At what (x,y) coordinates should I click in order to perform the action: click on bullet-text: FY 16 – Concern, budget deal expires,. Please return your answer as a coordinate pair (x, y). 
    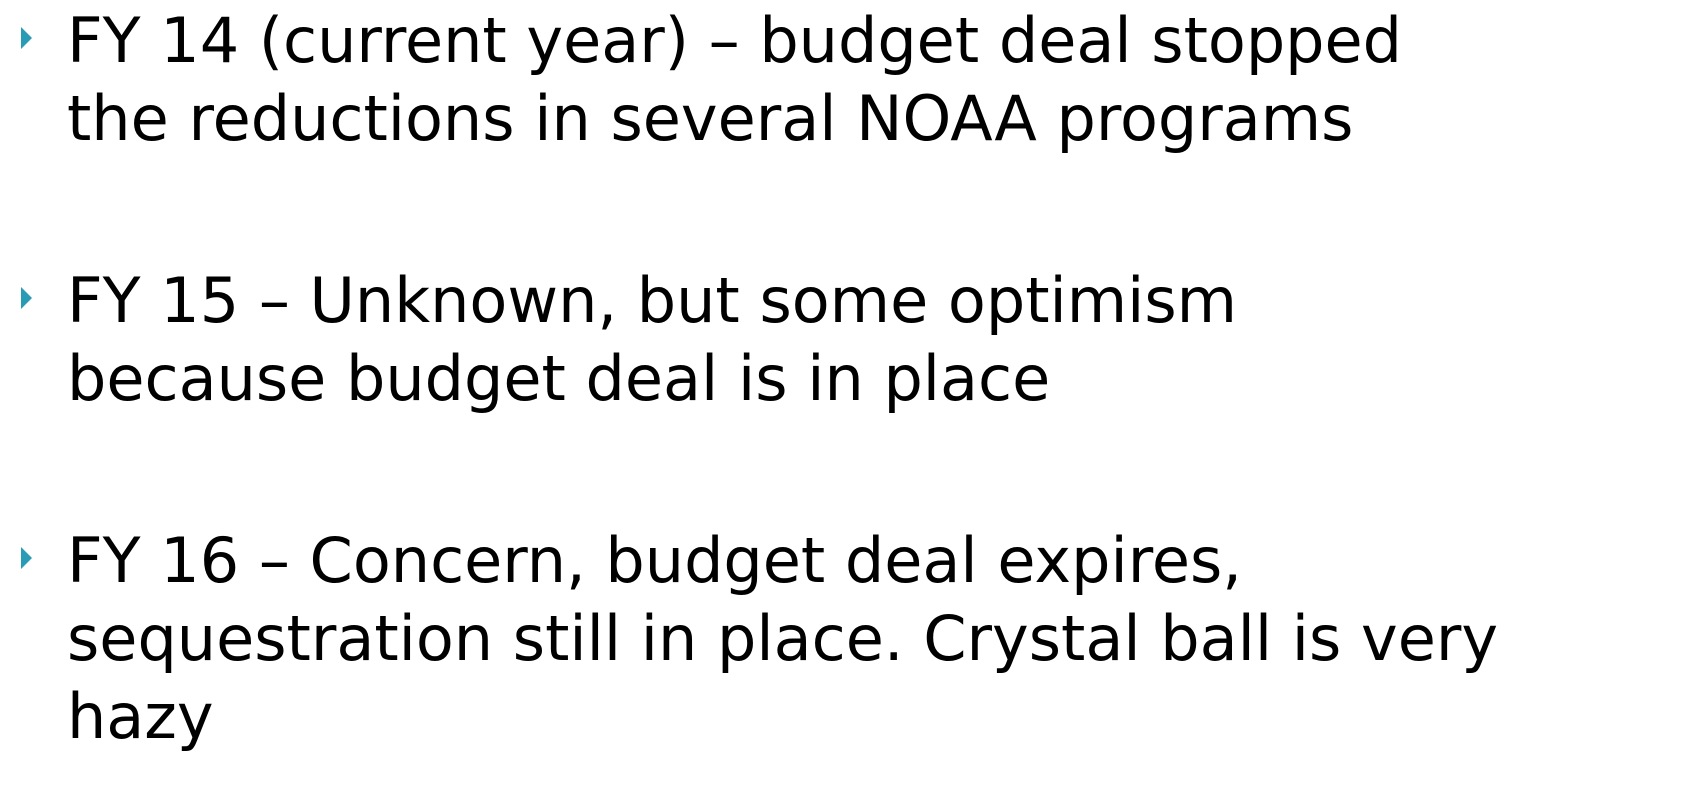
    Looking at the image, I should click on (654, 560).